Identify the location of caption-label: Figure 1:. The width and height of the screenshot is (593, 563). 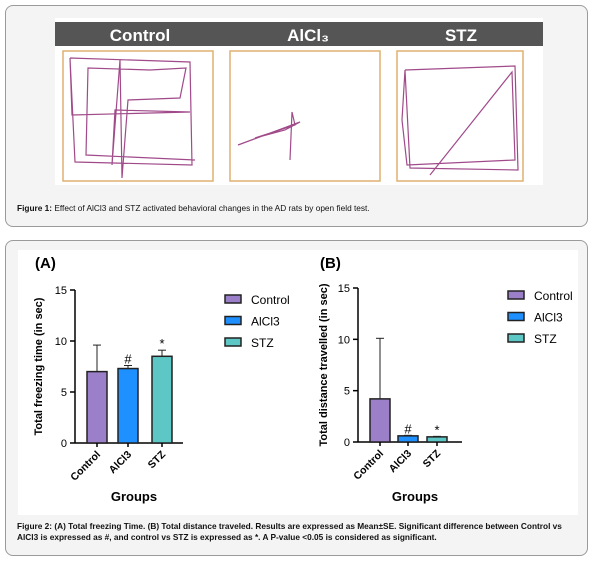
(35, 208).